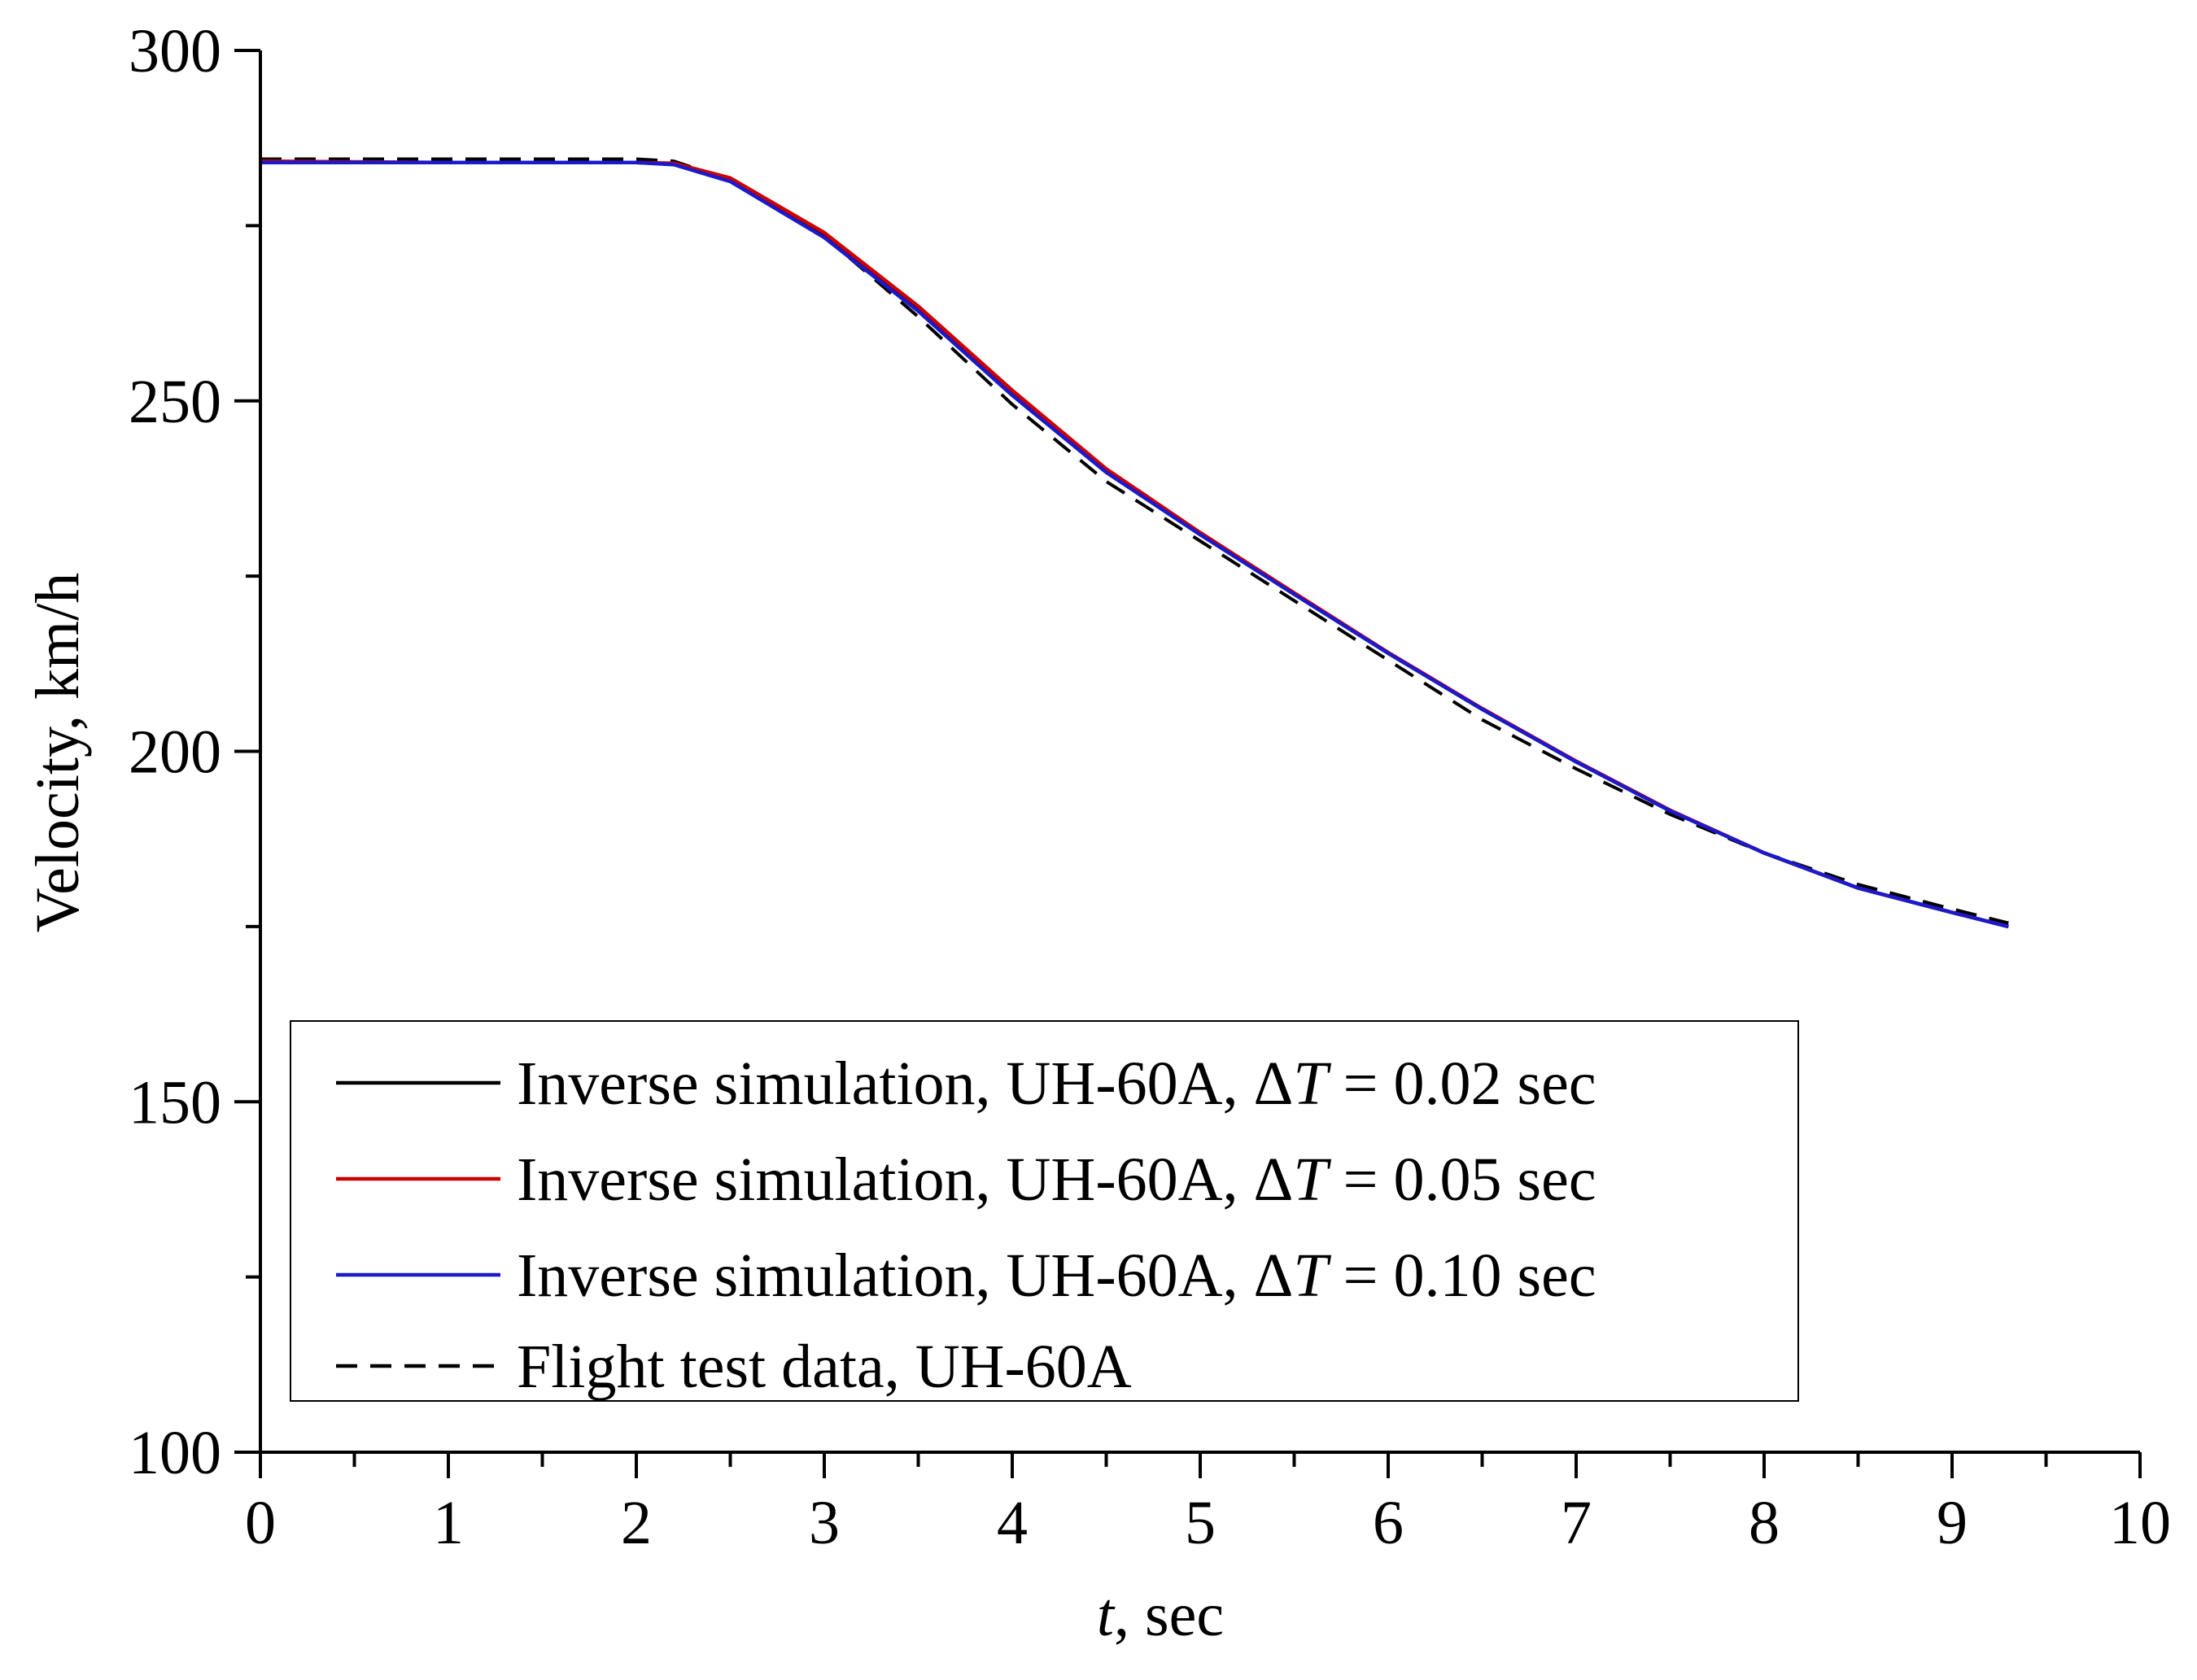  I want to click on x-tick-label: 6, so click(1388, 1523).